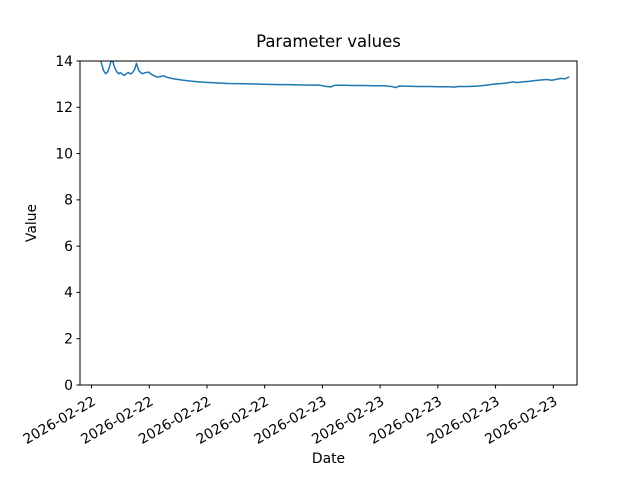 The height and width of the screenshot is (480, 640). I want to click on y-tick-label: 8, so click(68, 201).